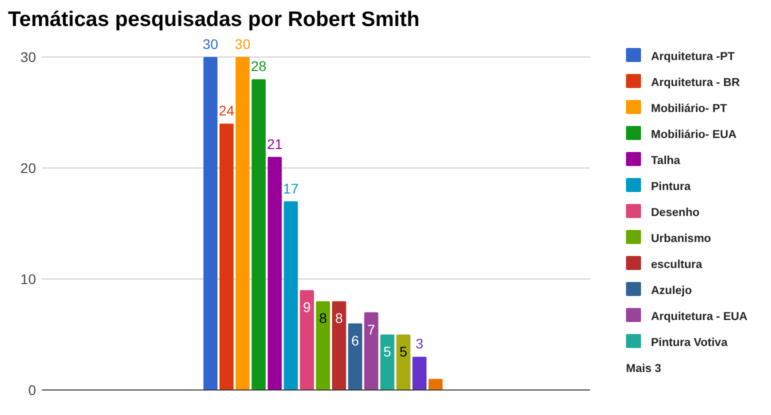  Describe the element at coordinates (677, 265) in the screenshot. I see `legend-label: escultura` at that location.